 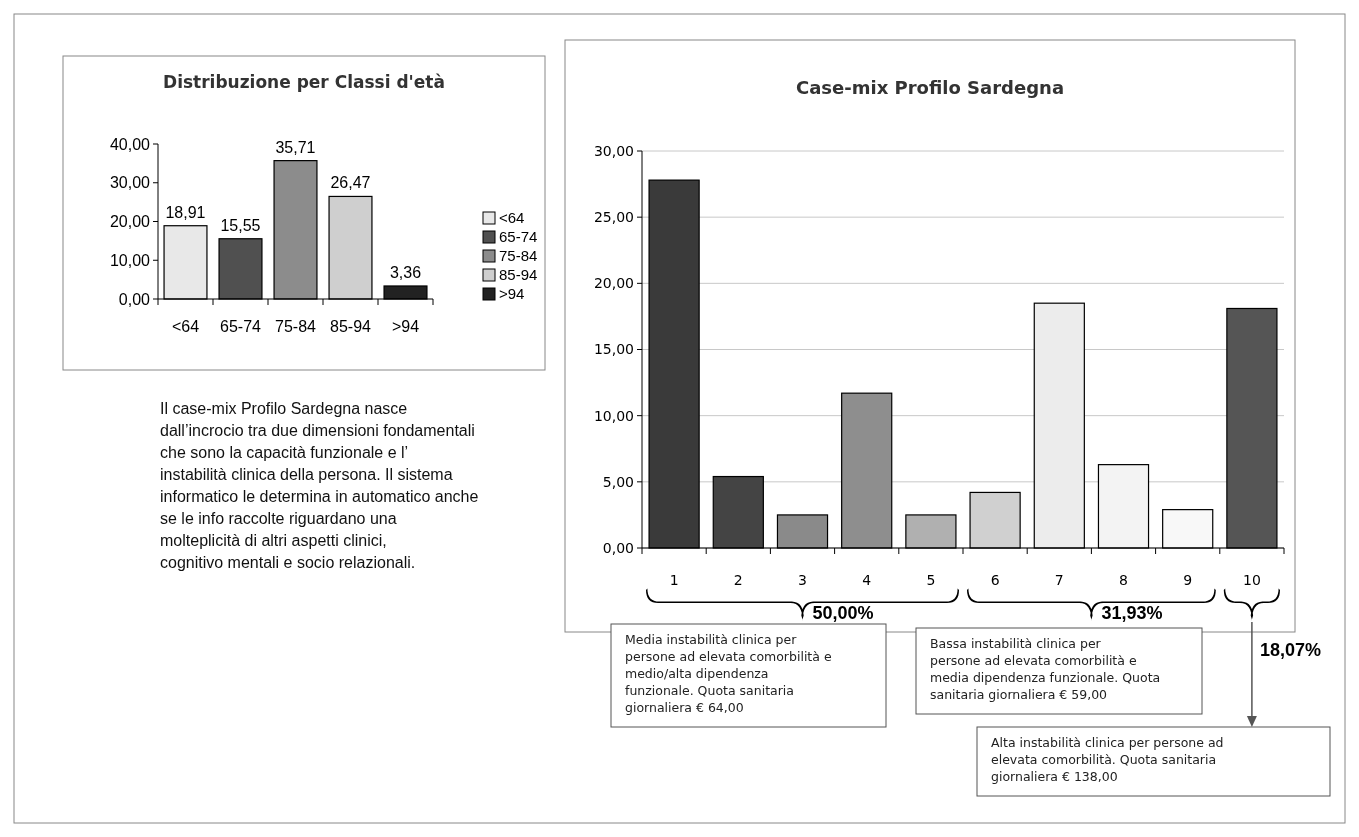 What do you see at coordinates (728, 673) in the screenshot?
I see `text: Media instabilità clinica per persone ad elevata comorbilità e medio/alta dipendenza funzionale. Quota sanitaria giornaliera € 64,00` at bounding box center [728, 673].